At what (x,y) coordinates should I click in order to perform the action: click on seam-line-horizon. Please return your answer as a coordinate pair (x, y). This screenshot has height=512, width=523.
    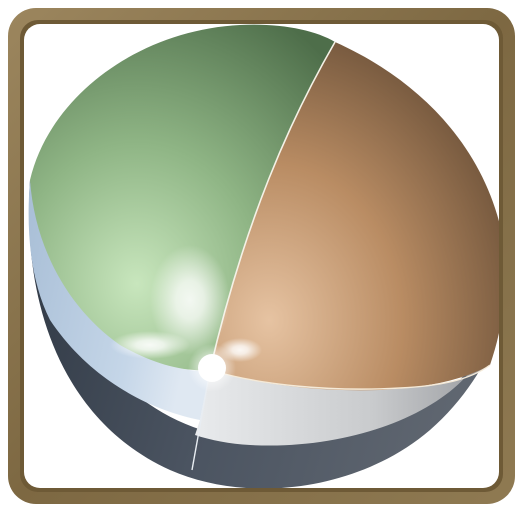
    Looking at the image, I should click on (350, 377).